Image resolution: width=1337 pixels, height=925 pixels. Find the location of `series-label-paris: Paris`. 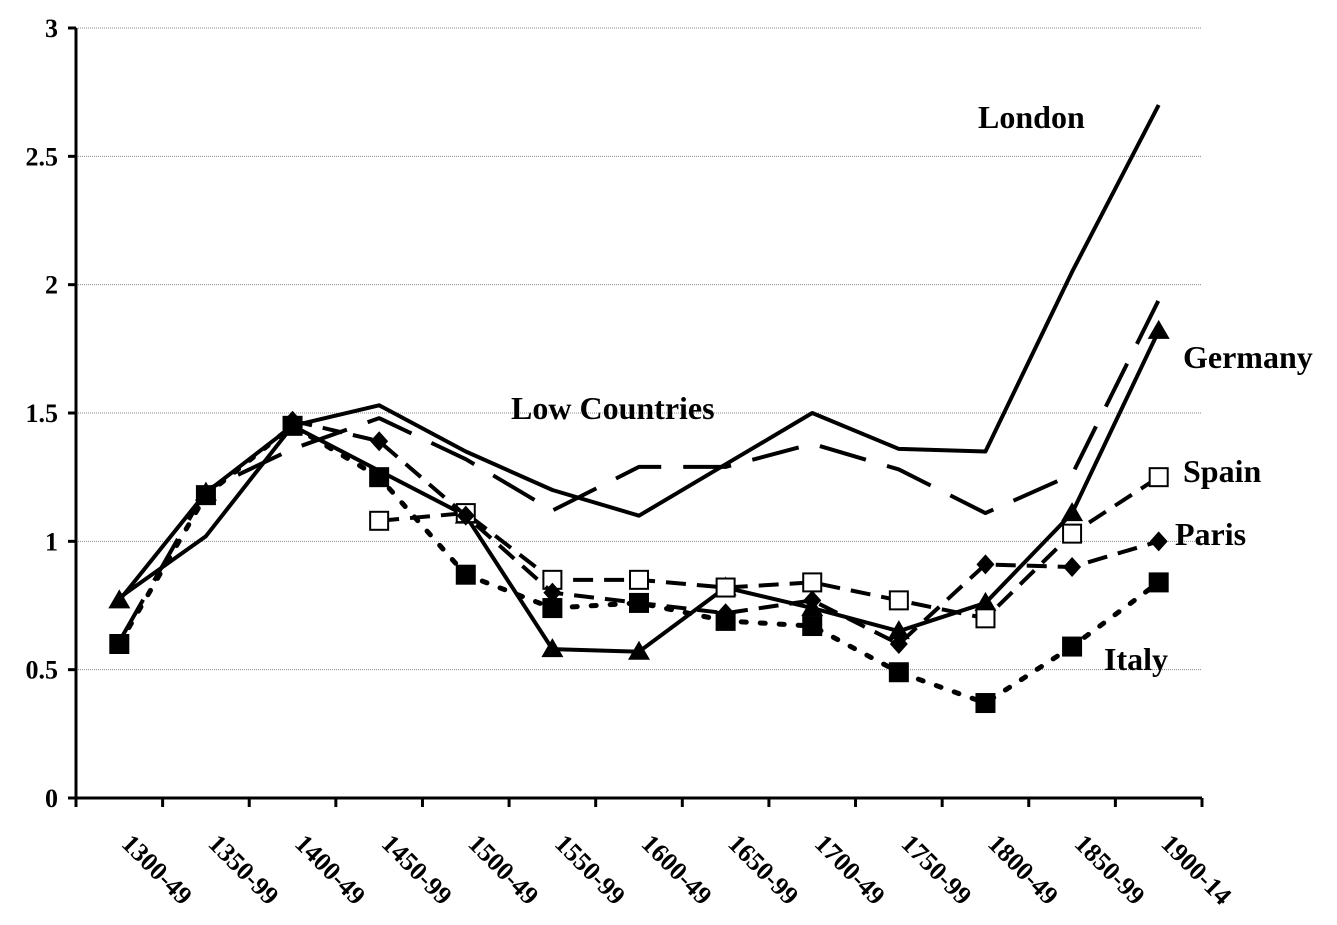

series-label-paris: Paris is located at coordinates (1210, 534).